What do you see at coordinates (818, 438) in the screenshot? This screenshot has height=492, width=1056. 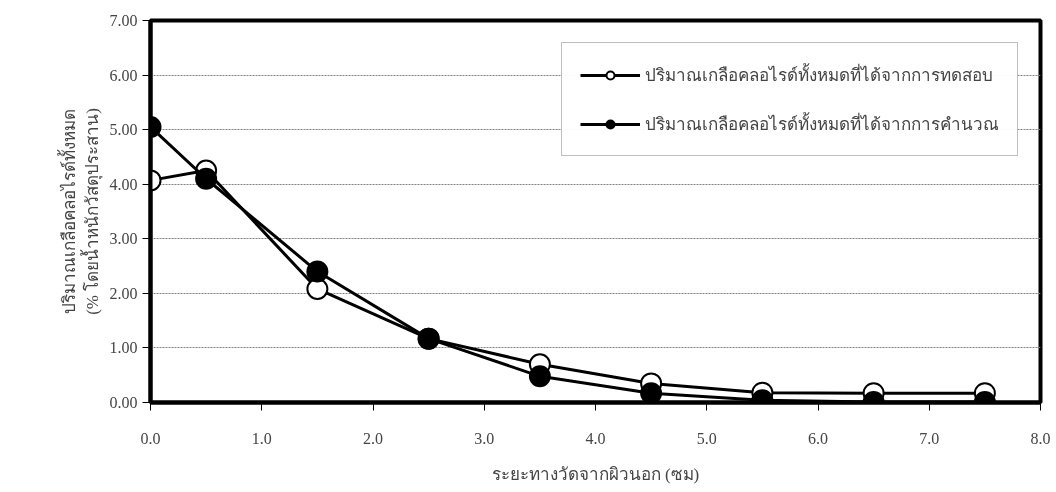 I see `x-tick-label: 6.0` at bounding box center [818, 438].